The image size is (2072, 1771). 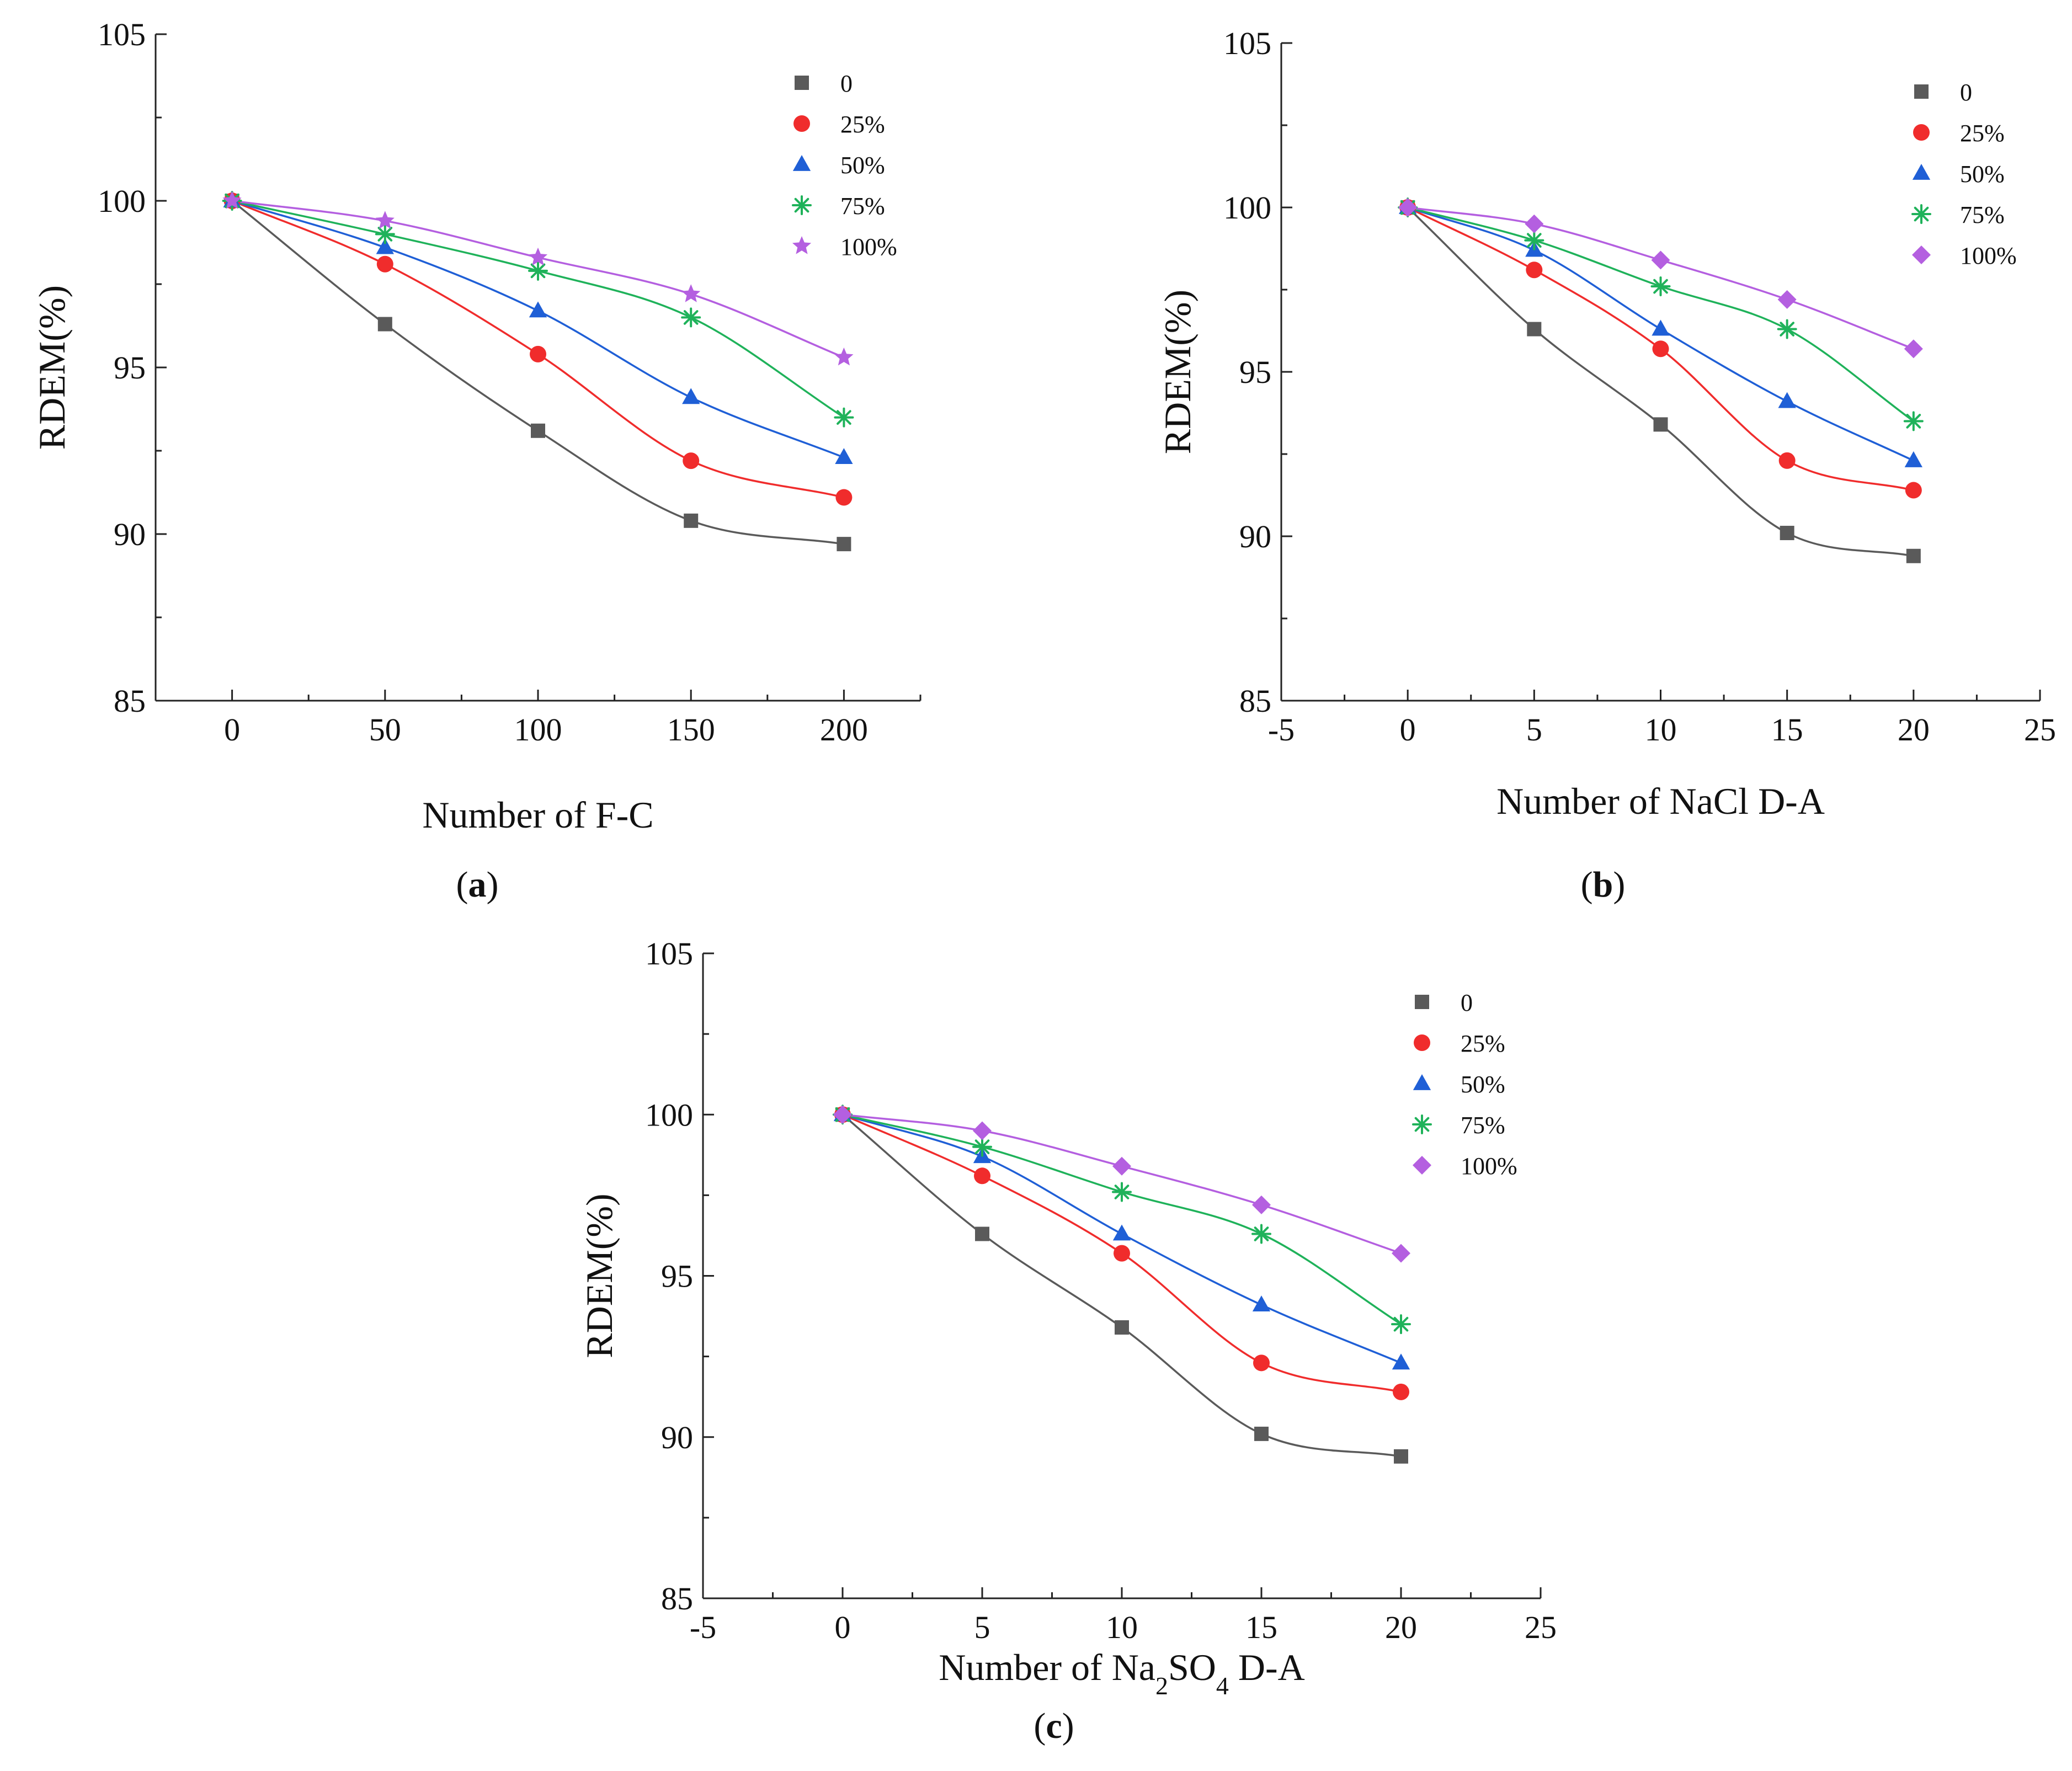 I want to click on panel-label-a: (a), so click(x=477, y=885).